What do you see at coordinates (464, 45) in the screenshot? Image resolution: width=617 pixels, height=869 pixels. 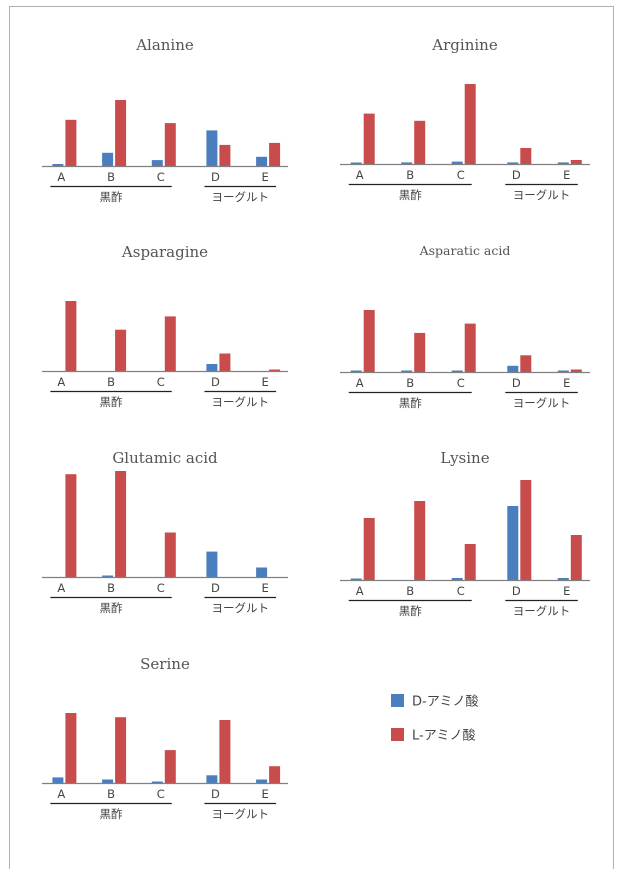 I see `chart-title: Arginine` at bounding box center [464, 45].